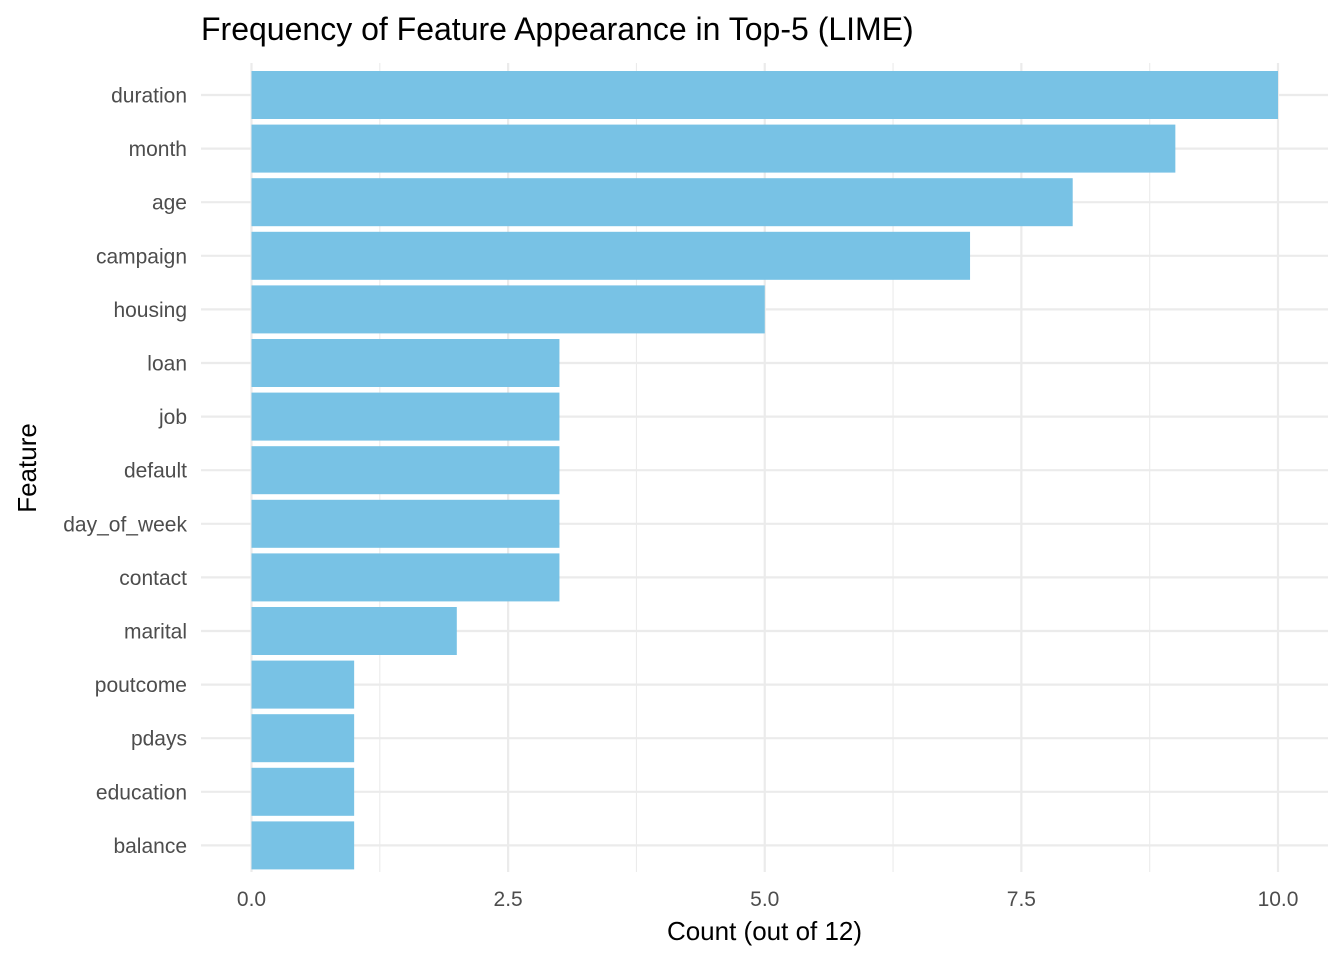 The width and height of the screenshot is (1344, 960). I want to click on bar-pdays, so click(303, 738).